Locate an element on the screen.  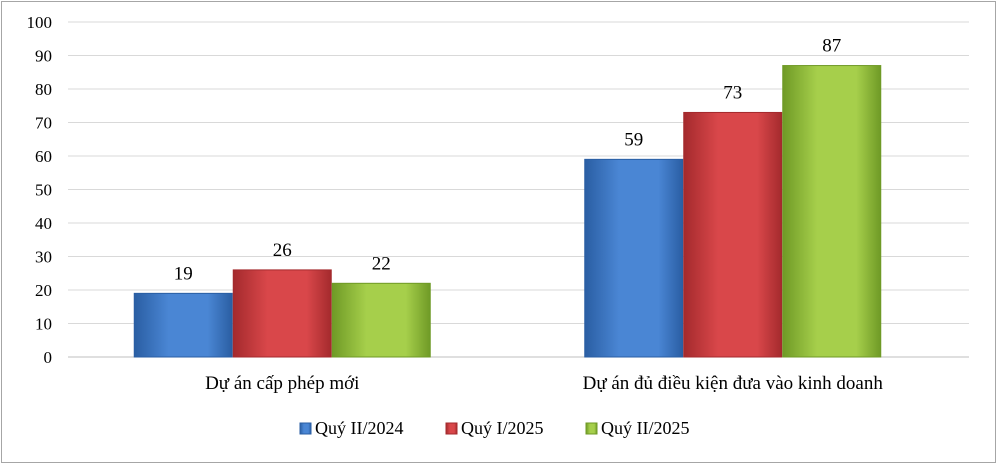
legend: Quý II/2024 Quý I/2025 Quý II/2025 is located at coordinates (494, 428).